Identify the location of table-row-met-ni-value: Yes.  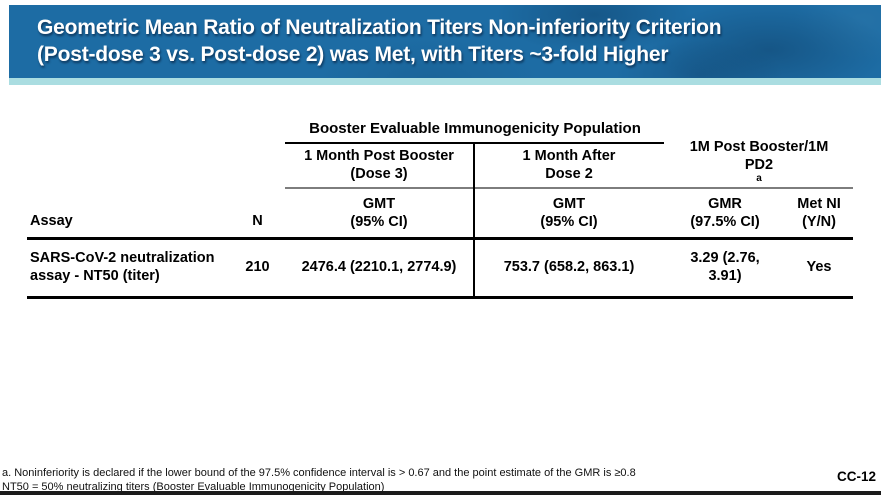
(819, 266).